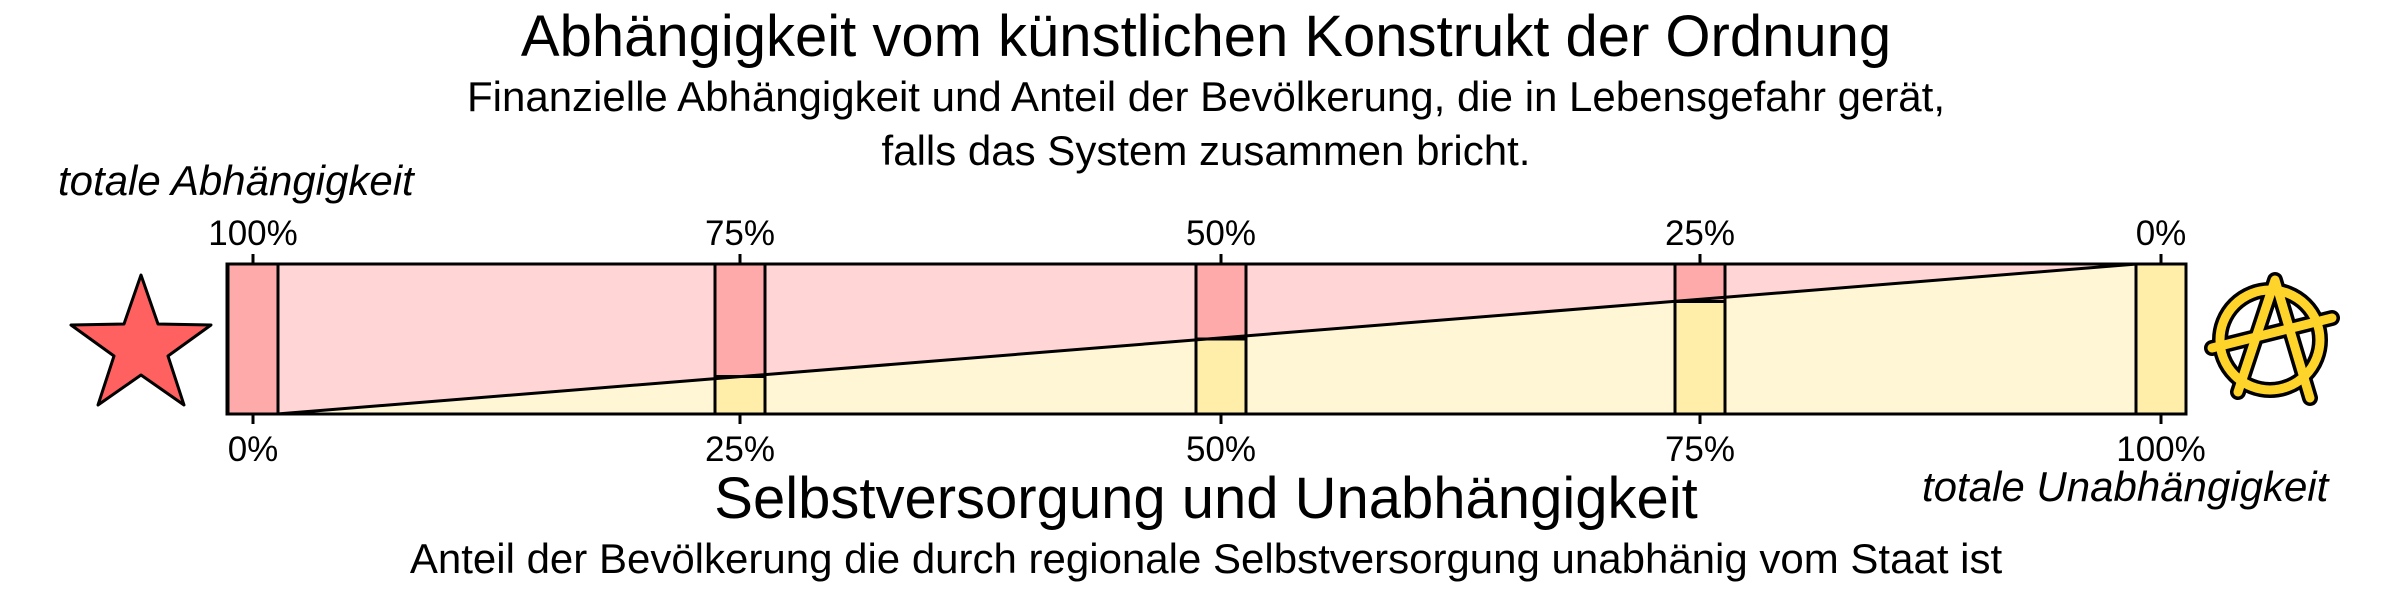 The width and height of the screenshot is (2400, 607). I want to click on top-tick-label: 75%, so click(740, 233).